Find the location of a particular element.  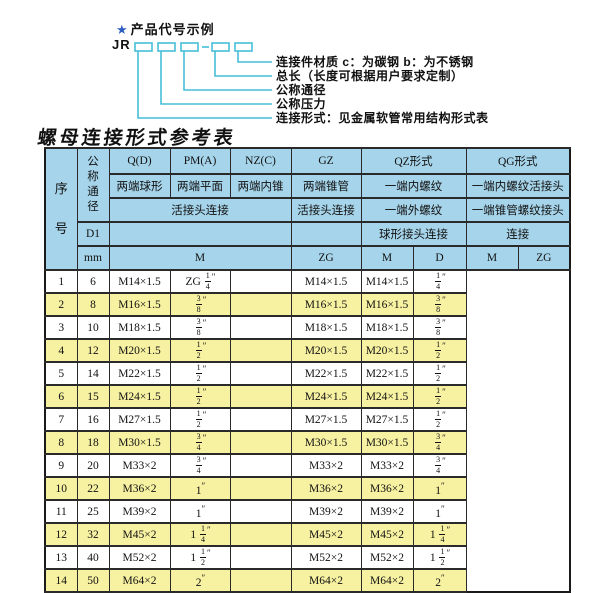

table-row: 4 12 M20×1.5 1 2 ″ M20×1.5 M20×1.5 1 2 ″ is located at coordinates (307, 350).